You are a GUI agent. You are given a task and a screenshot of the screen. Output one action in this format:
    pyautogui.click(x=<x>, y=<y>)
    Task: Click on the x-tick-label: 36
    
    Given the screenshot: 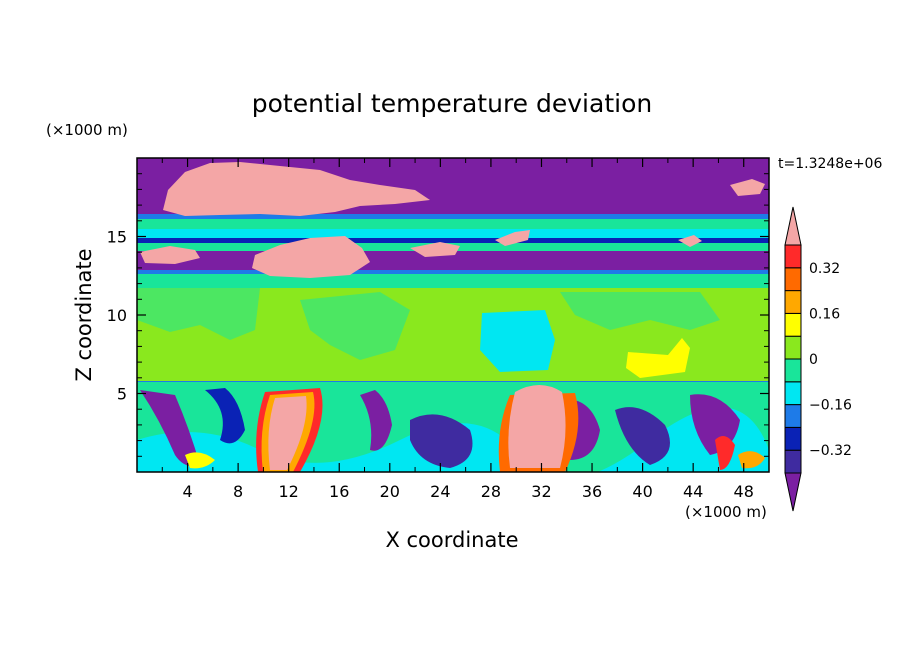 What is the action you would take?
    pyautogui.click(x=592, y=491)
    